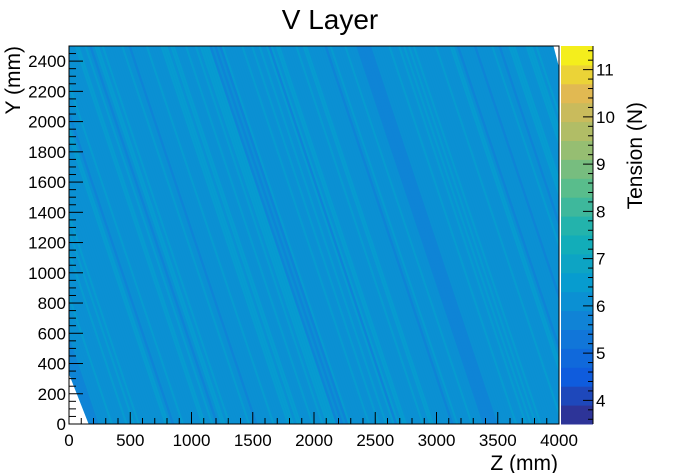 The width and height of the screenshot is (698, 473). I want to click on y-tick-label: 800, so click(52, 303).